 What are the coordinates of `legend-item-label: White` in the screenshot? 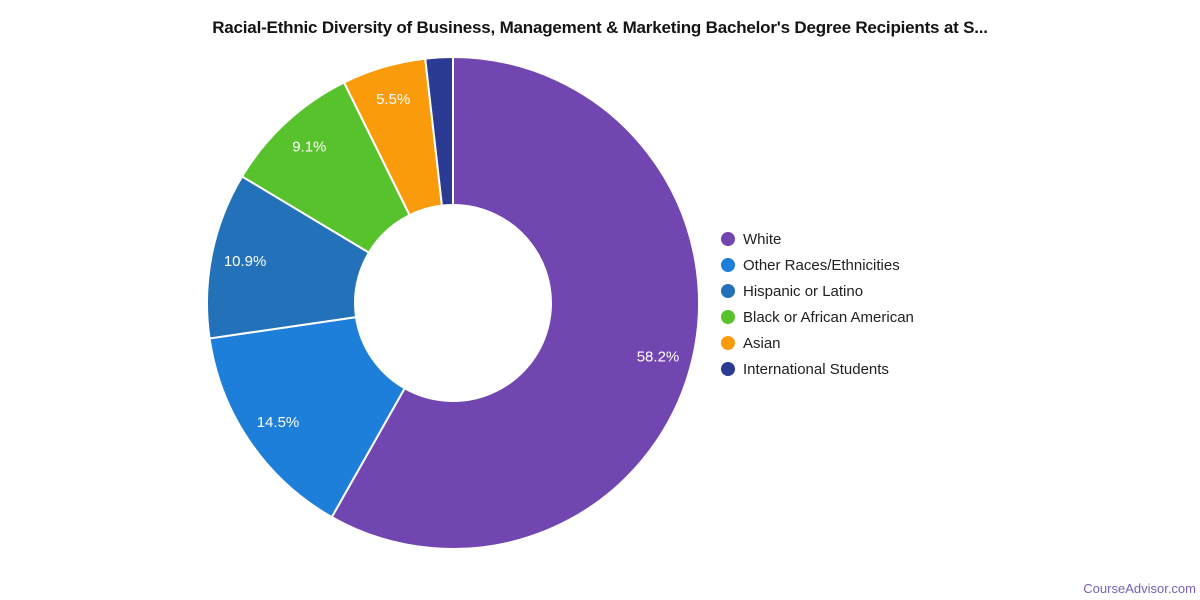 It's located at (762, 239).